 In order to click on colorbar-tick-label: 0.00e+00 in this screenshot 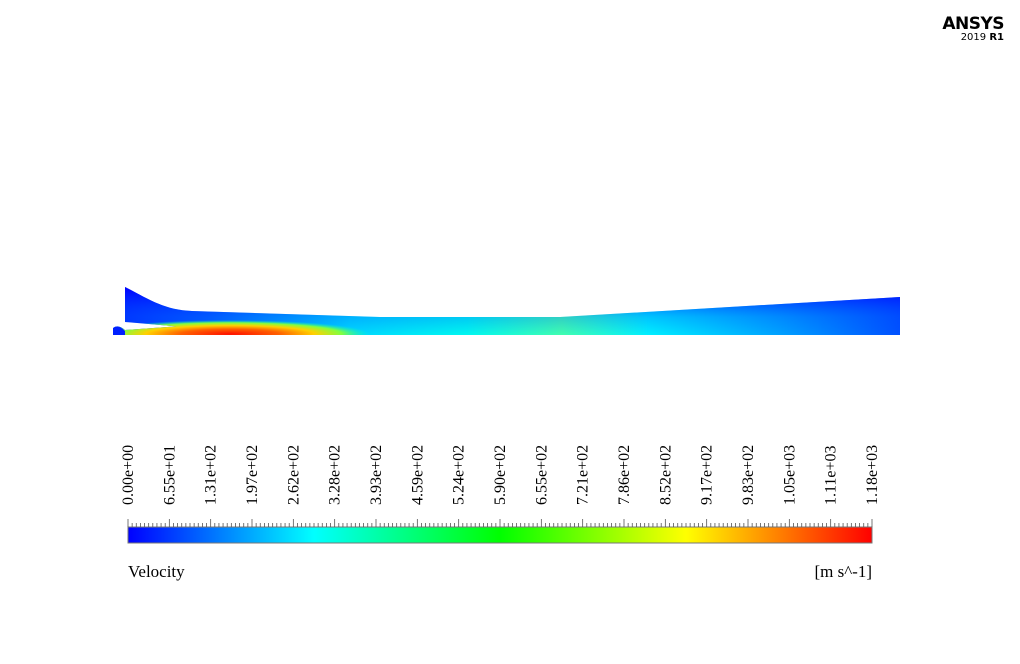, I will do `click(128, 475)`.